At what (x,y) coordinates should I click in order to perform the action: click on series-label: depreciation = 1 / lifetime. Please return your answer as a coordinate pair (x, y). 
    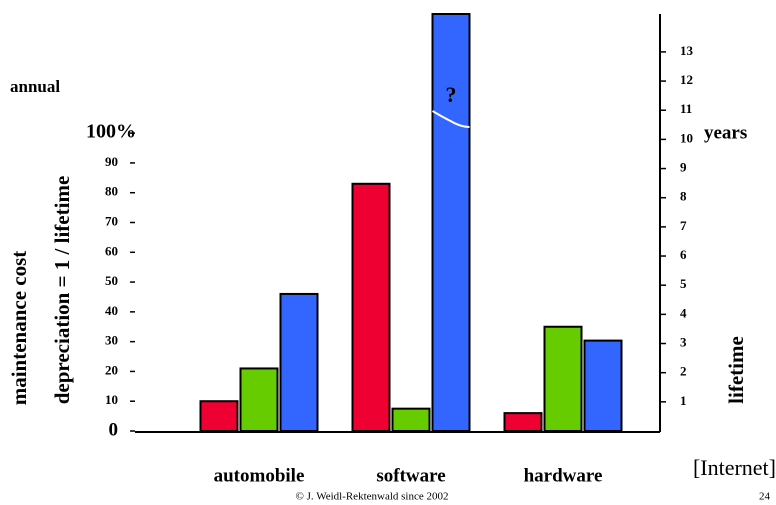
    Looking at the image, I should click on (62, 290).